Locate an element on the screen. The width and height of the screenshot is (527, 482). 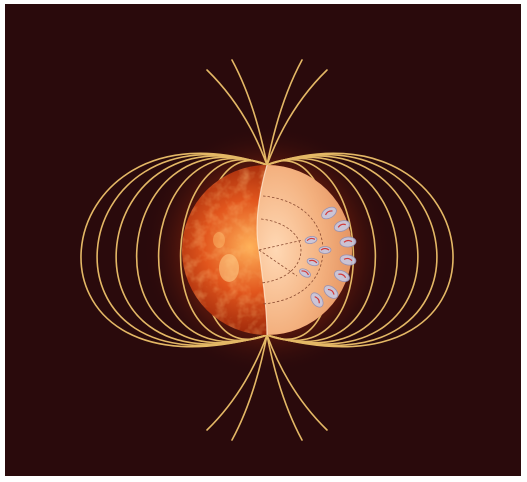
core-boundary is located at coordinates (281, 251).